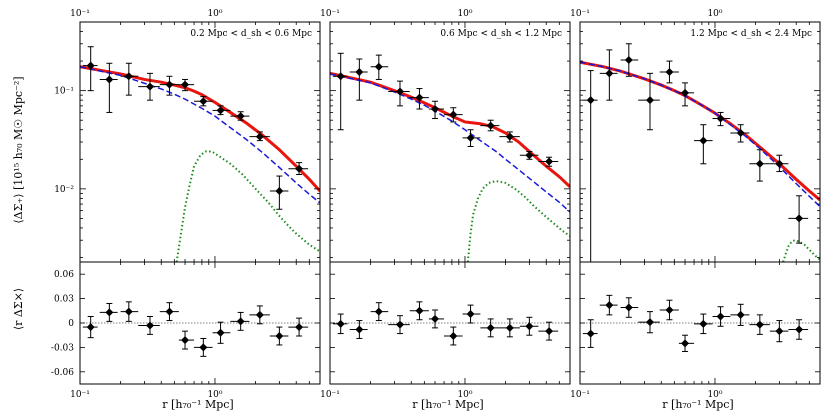 This screenshot has height=415, width=830. I want to click on top-plot-area, so click(450, 157).